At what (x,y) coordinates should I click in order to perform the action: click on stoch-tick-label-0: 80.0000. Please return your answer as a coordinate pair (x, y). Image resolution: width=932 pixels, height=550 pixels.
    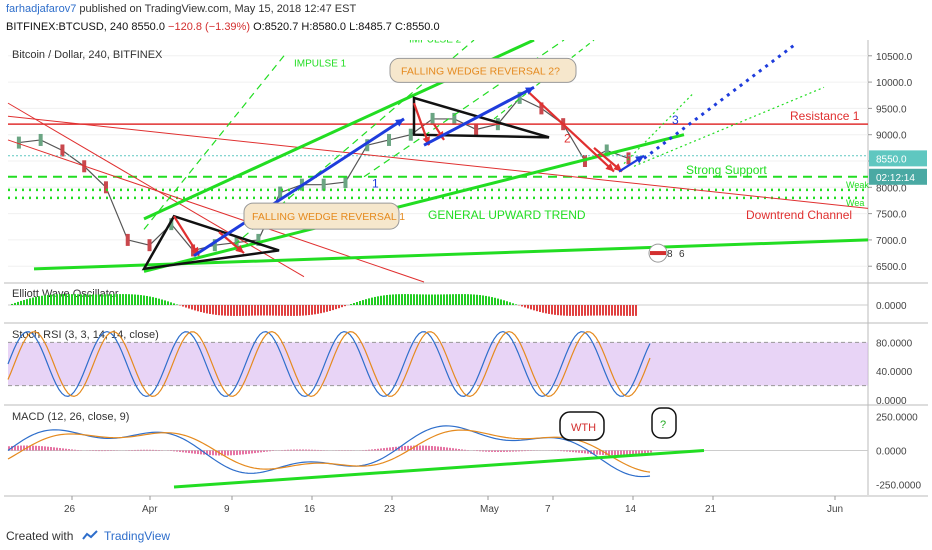
    Looking at the image, I should click on (894, 343).